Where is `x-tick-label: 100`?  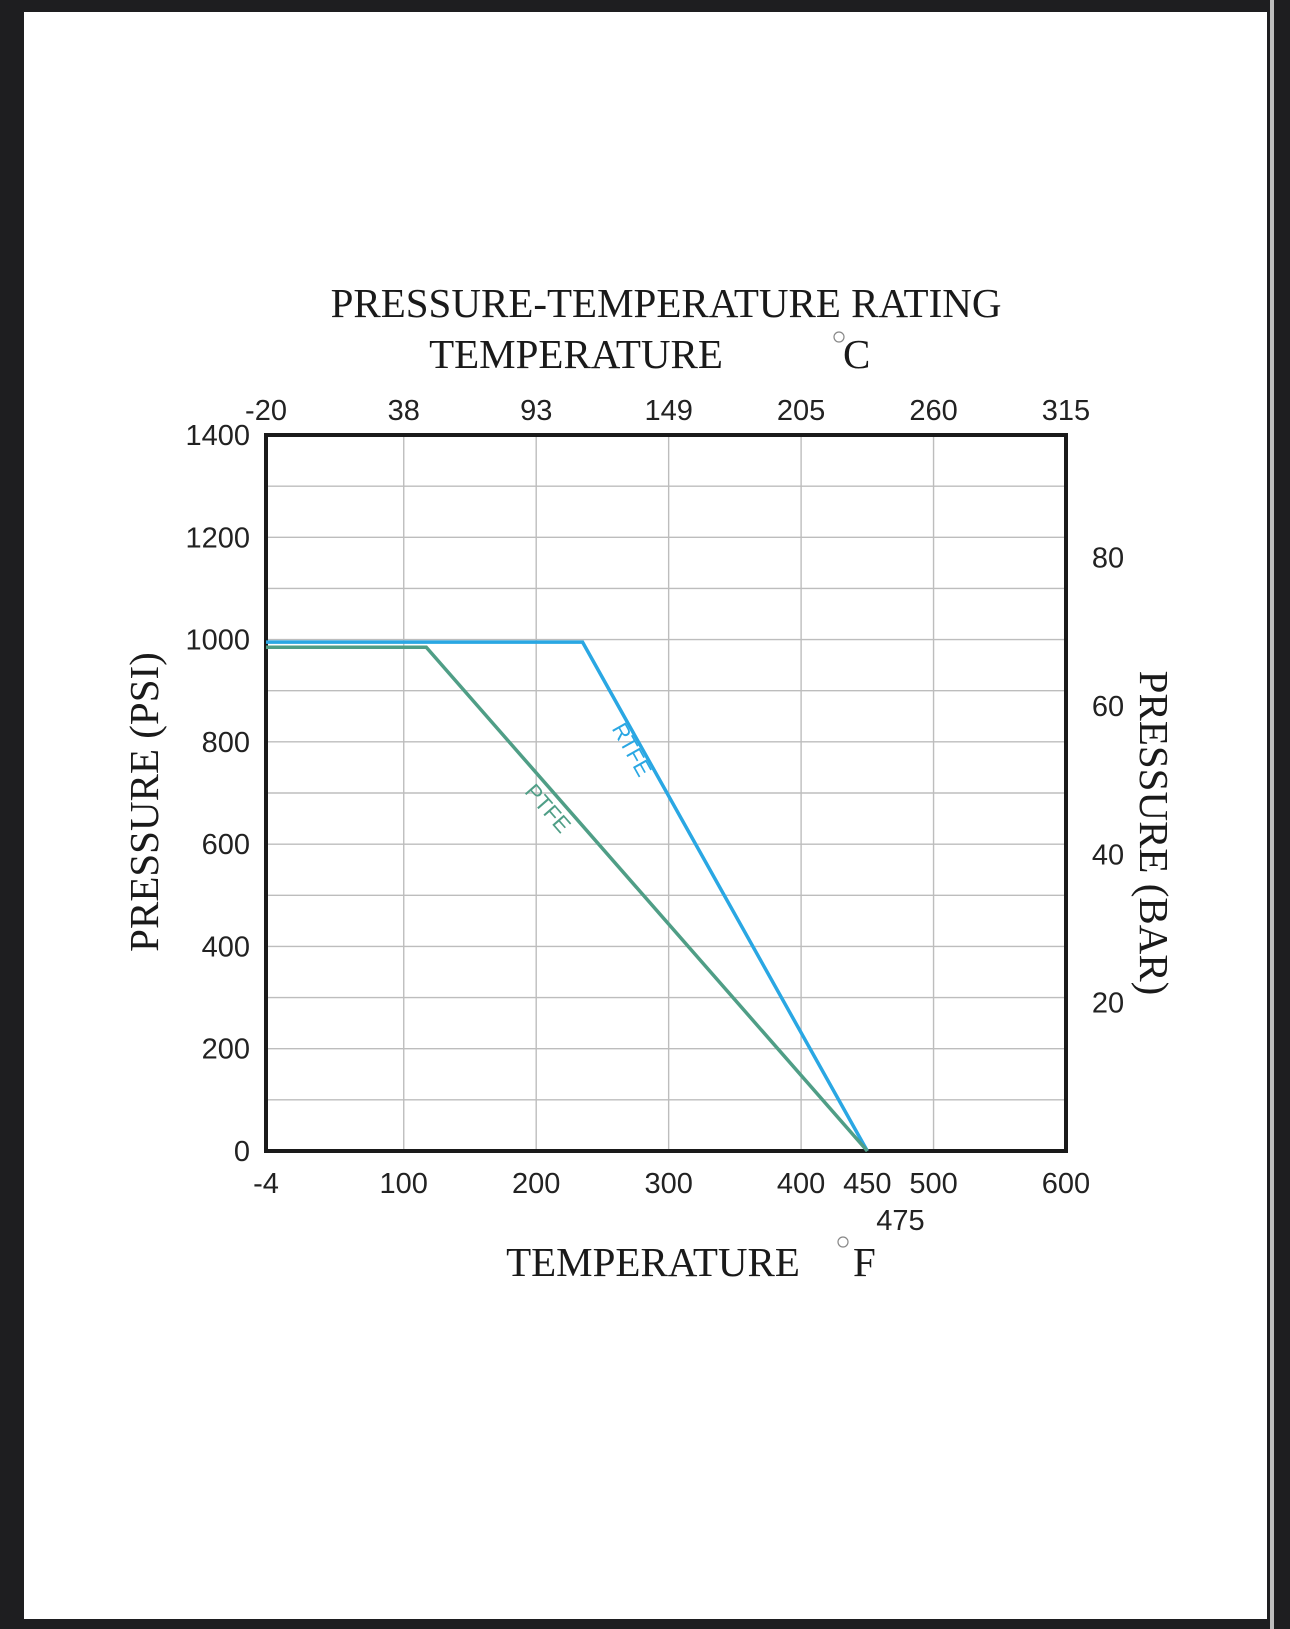
x-tick-label: 100 is located at coordinates (404, 1184).